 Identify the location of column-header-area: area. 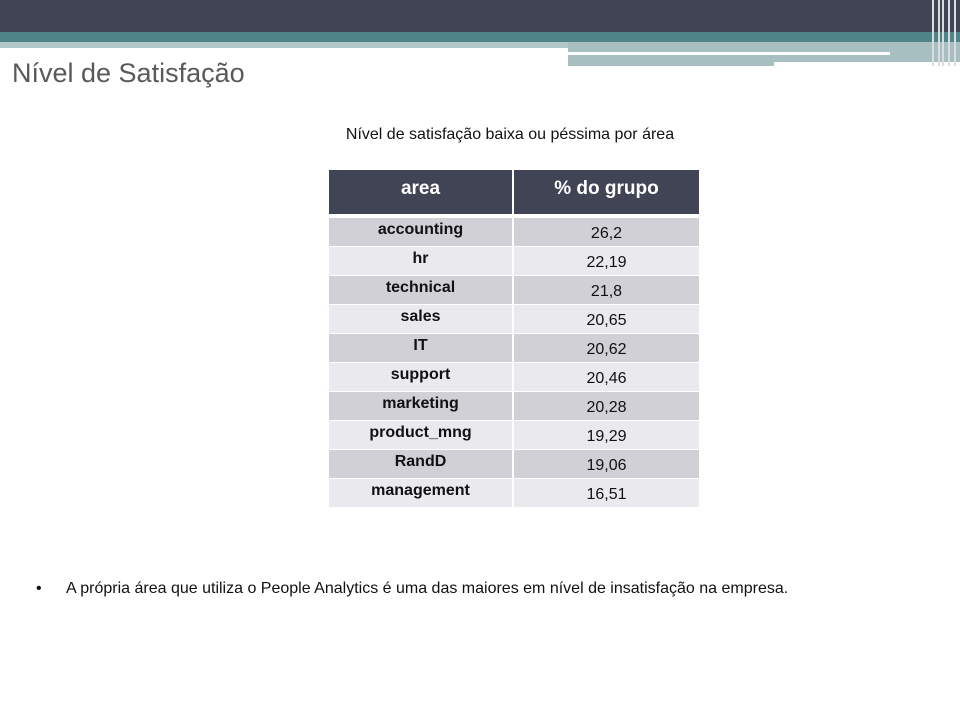
(421, 192).